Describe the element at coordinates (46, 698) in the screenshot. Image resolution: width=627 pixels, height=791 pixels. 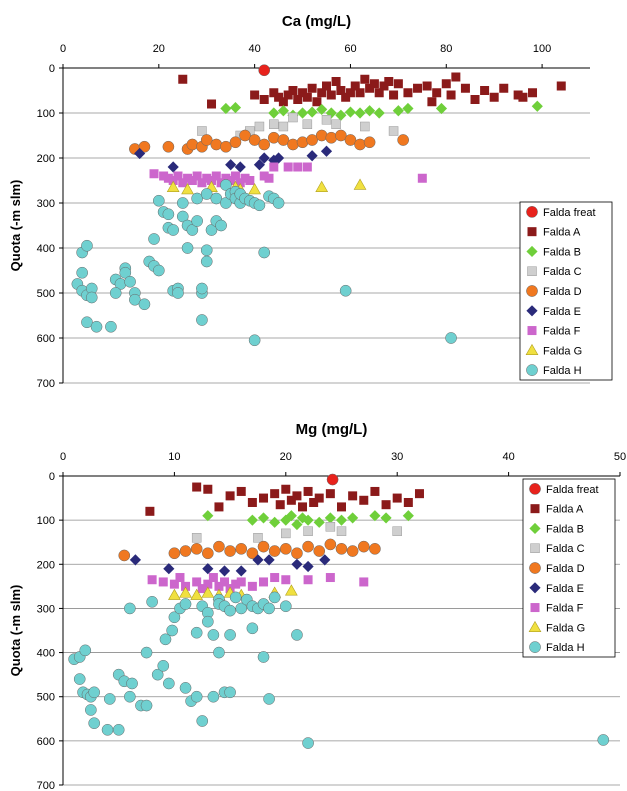
I see `y-tick-label: 500` at that location.